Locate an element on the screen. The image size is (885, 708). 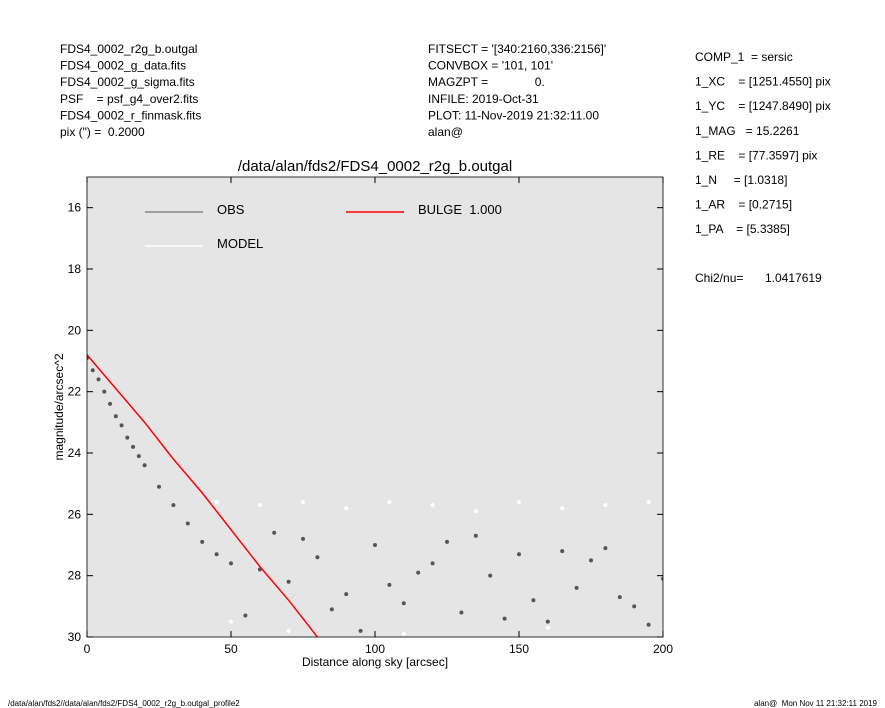
header-right-line: 1_MAG = 15.2261 is located at coordinates (747, 131).